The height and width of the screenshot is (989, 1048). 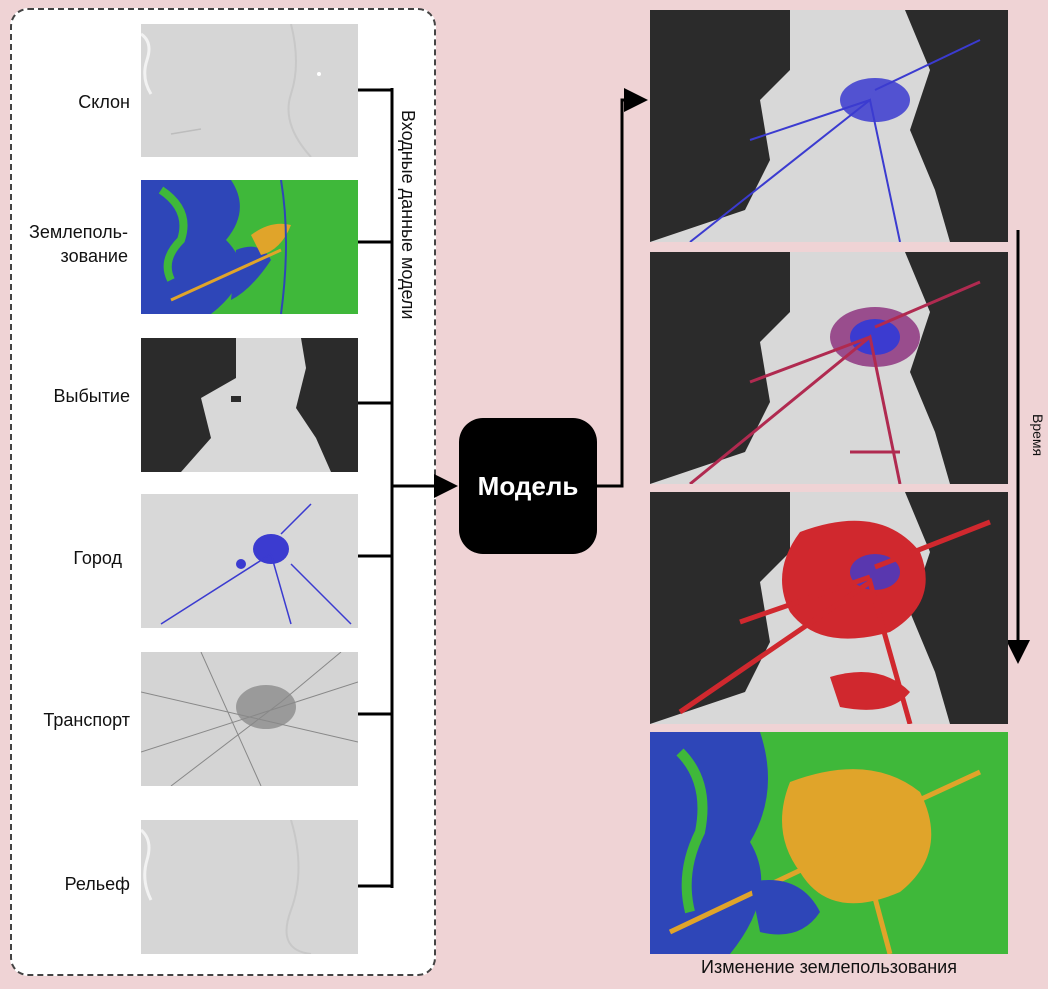 I want to click on layer-label-transport: Транспорт, so click(x=86, y=720).